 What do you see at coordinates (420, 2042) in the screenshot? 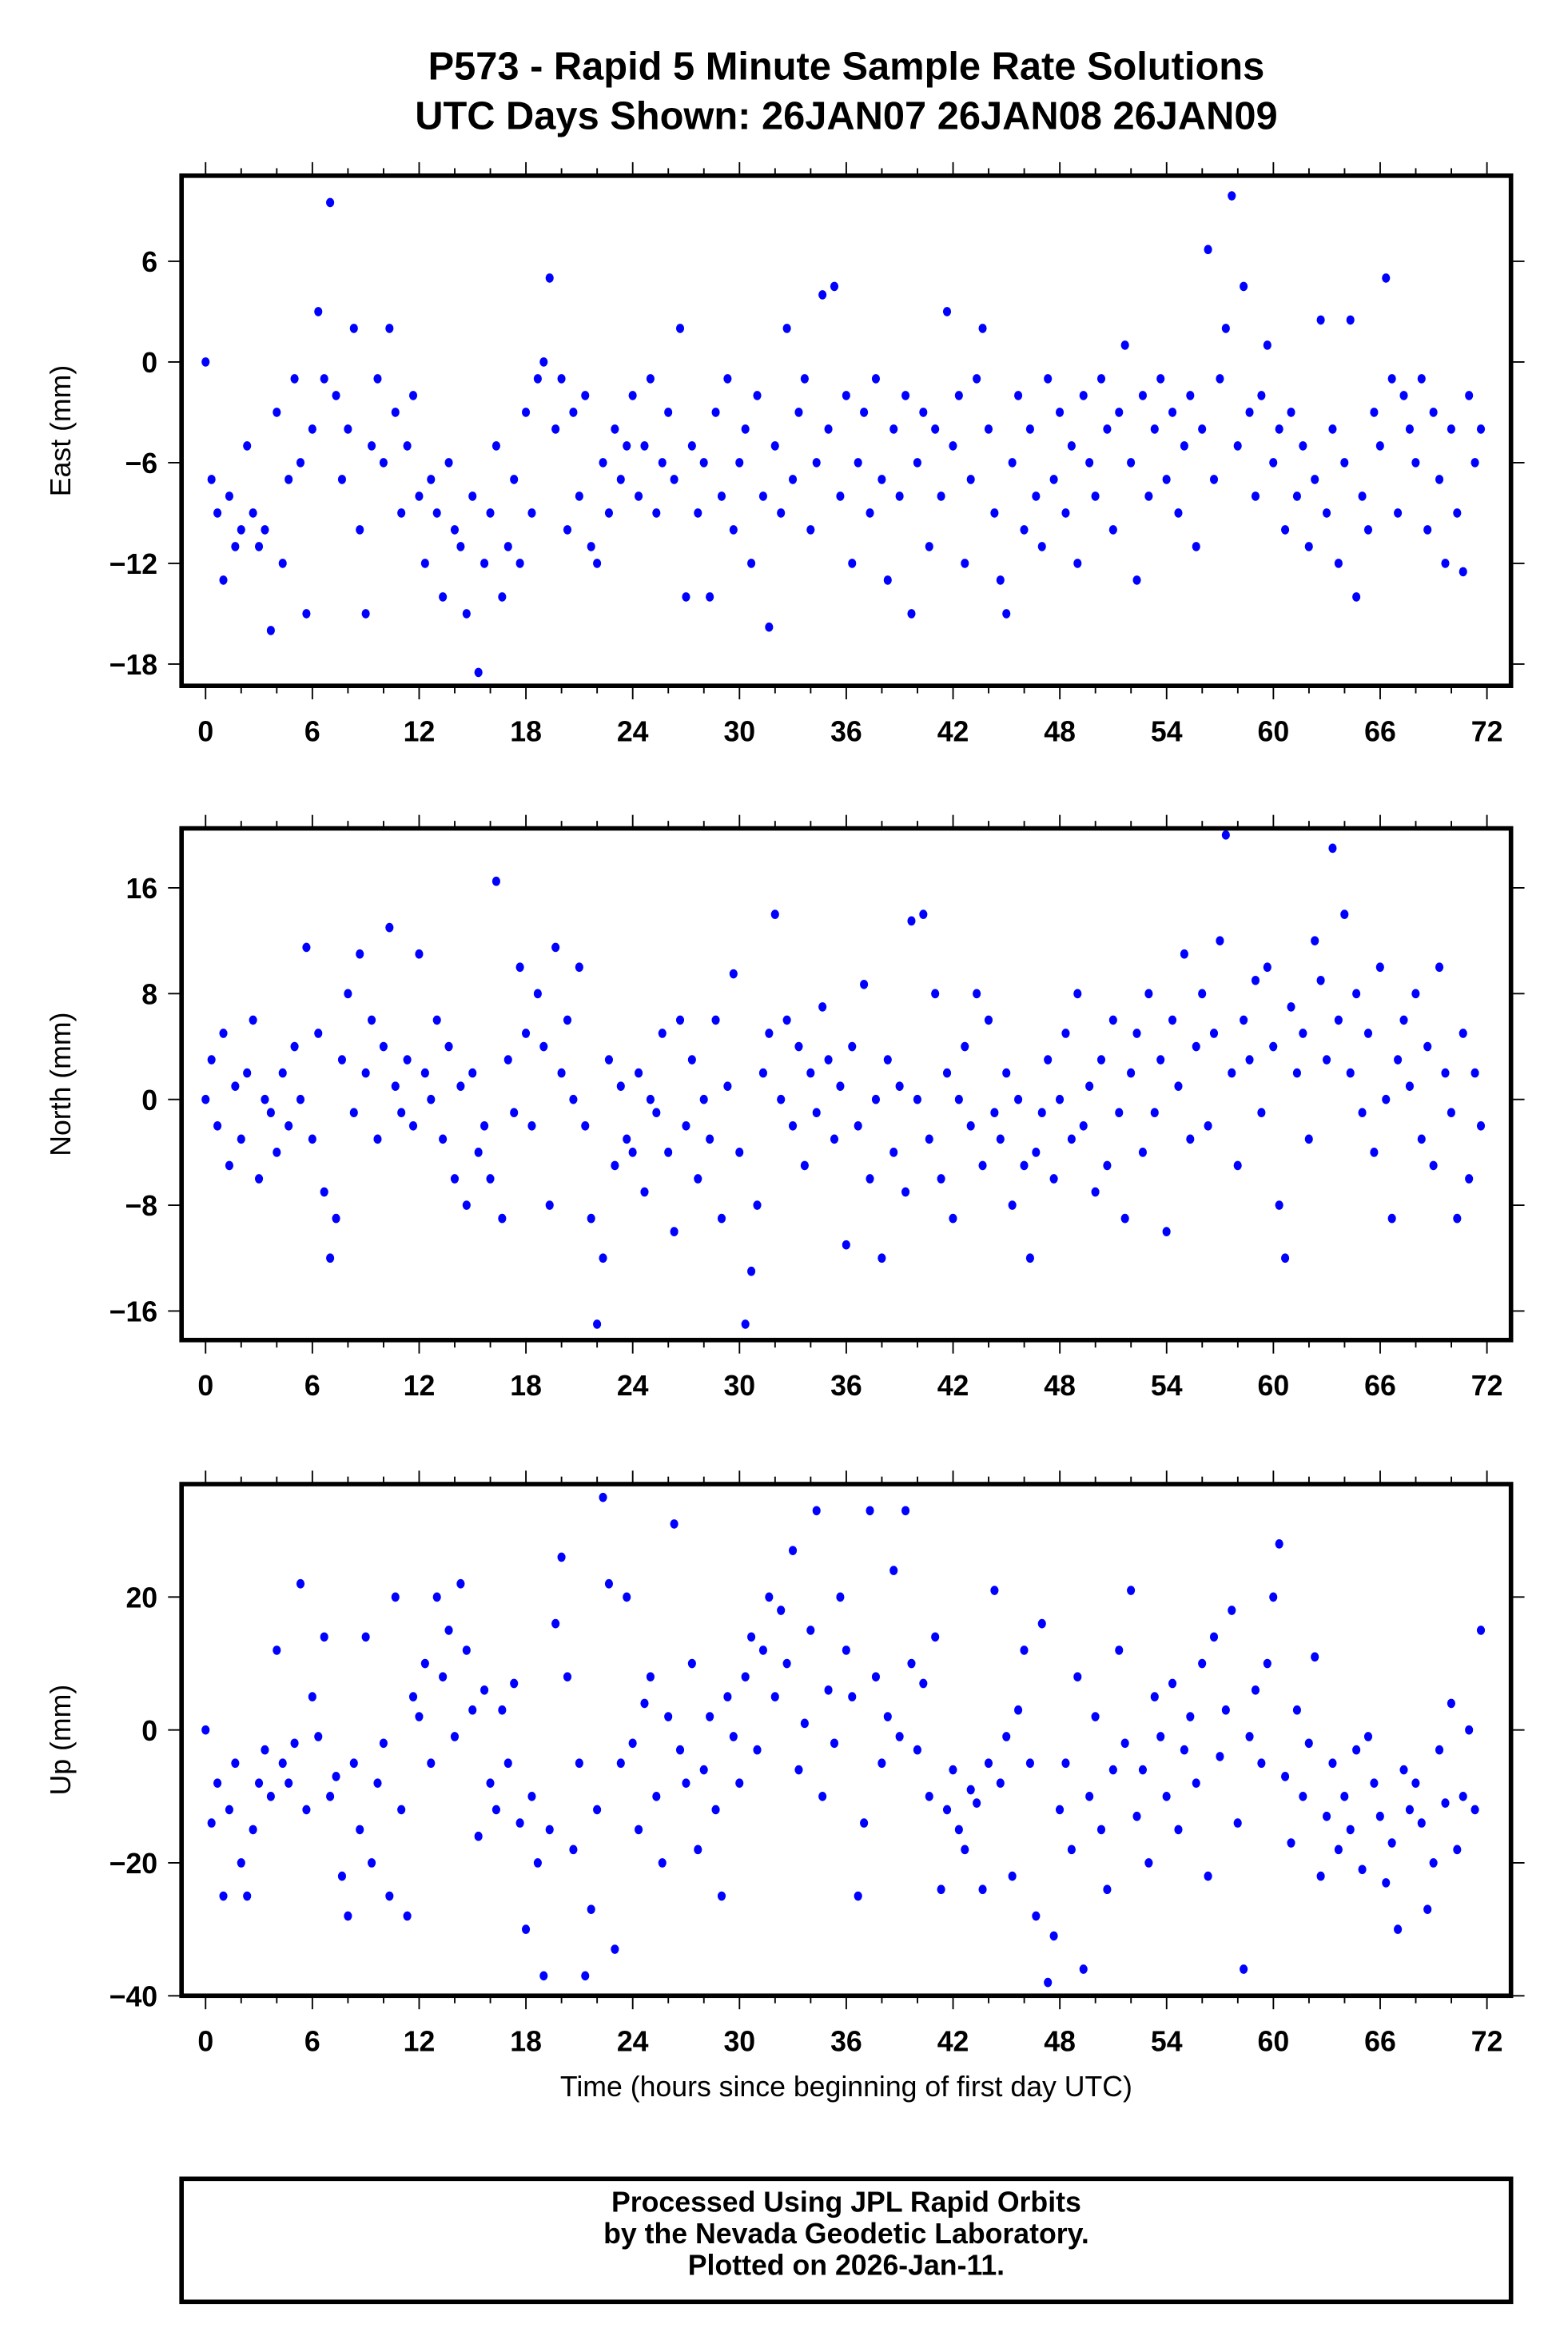
I see `x-tick-label: 12` at bounding box center [420, 2042].